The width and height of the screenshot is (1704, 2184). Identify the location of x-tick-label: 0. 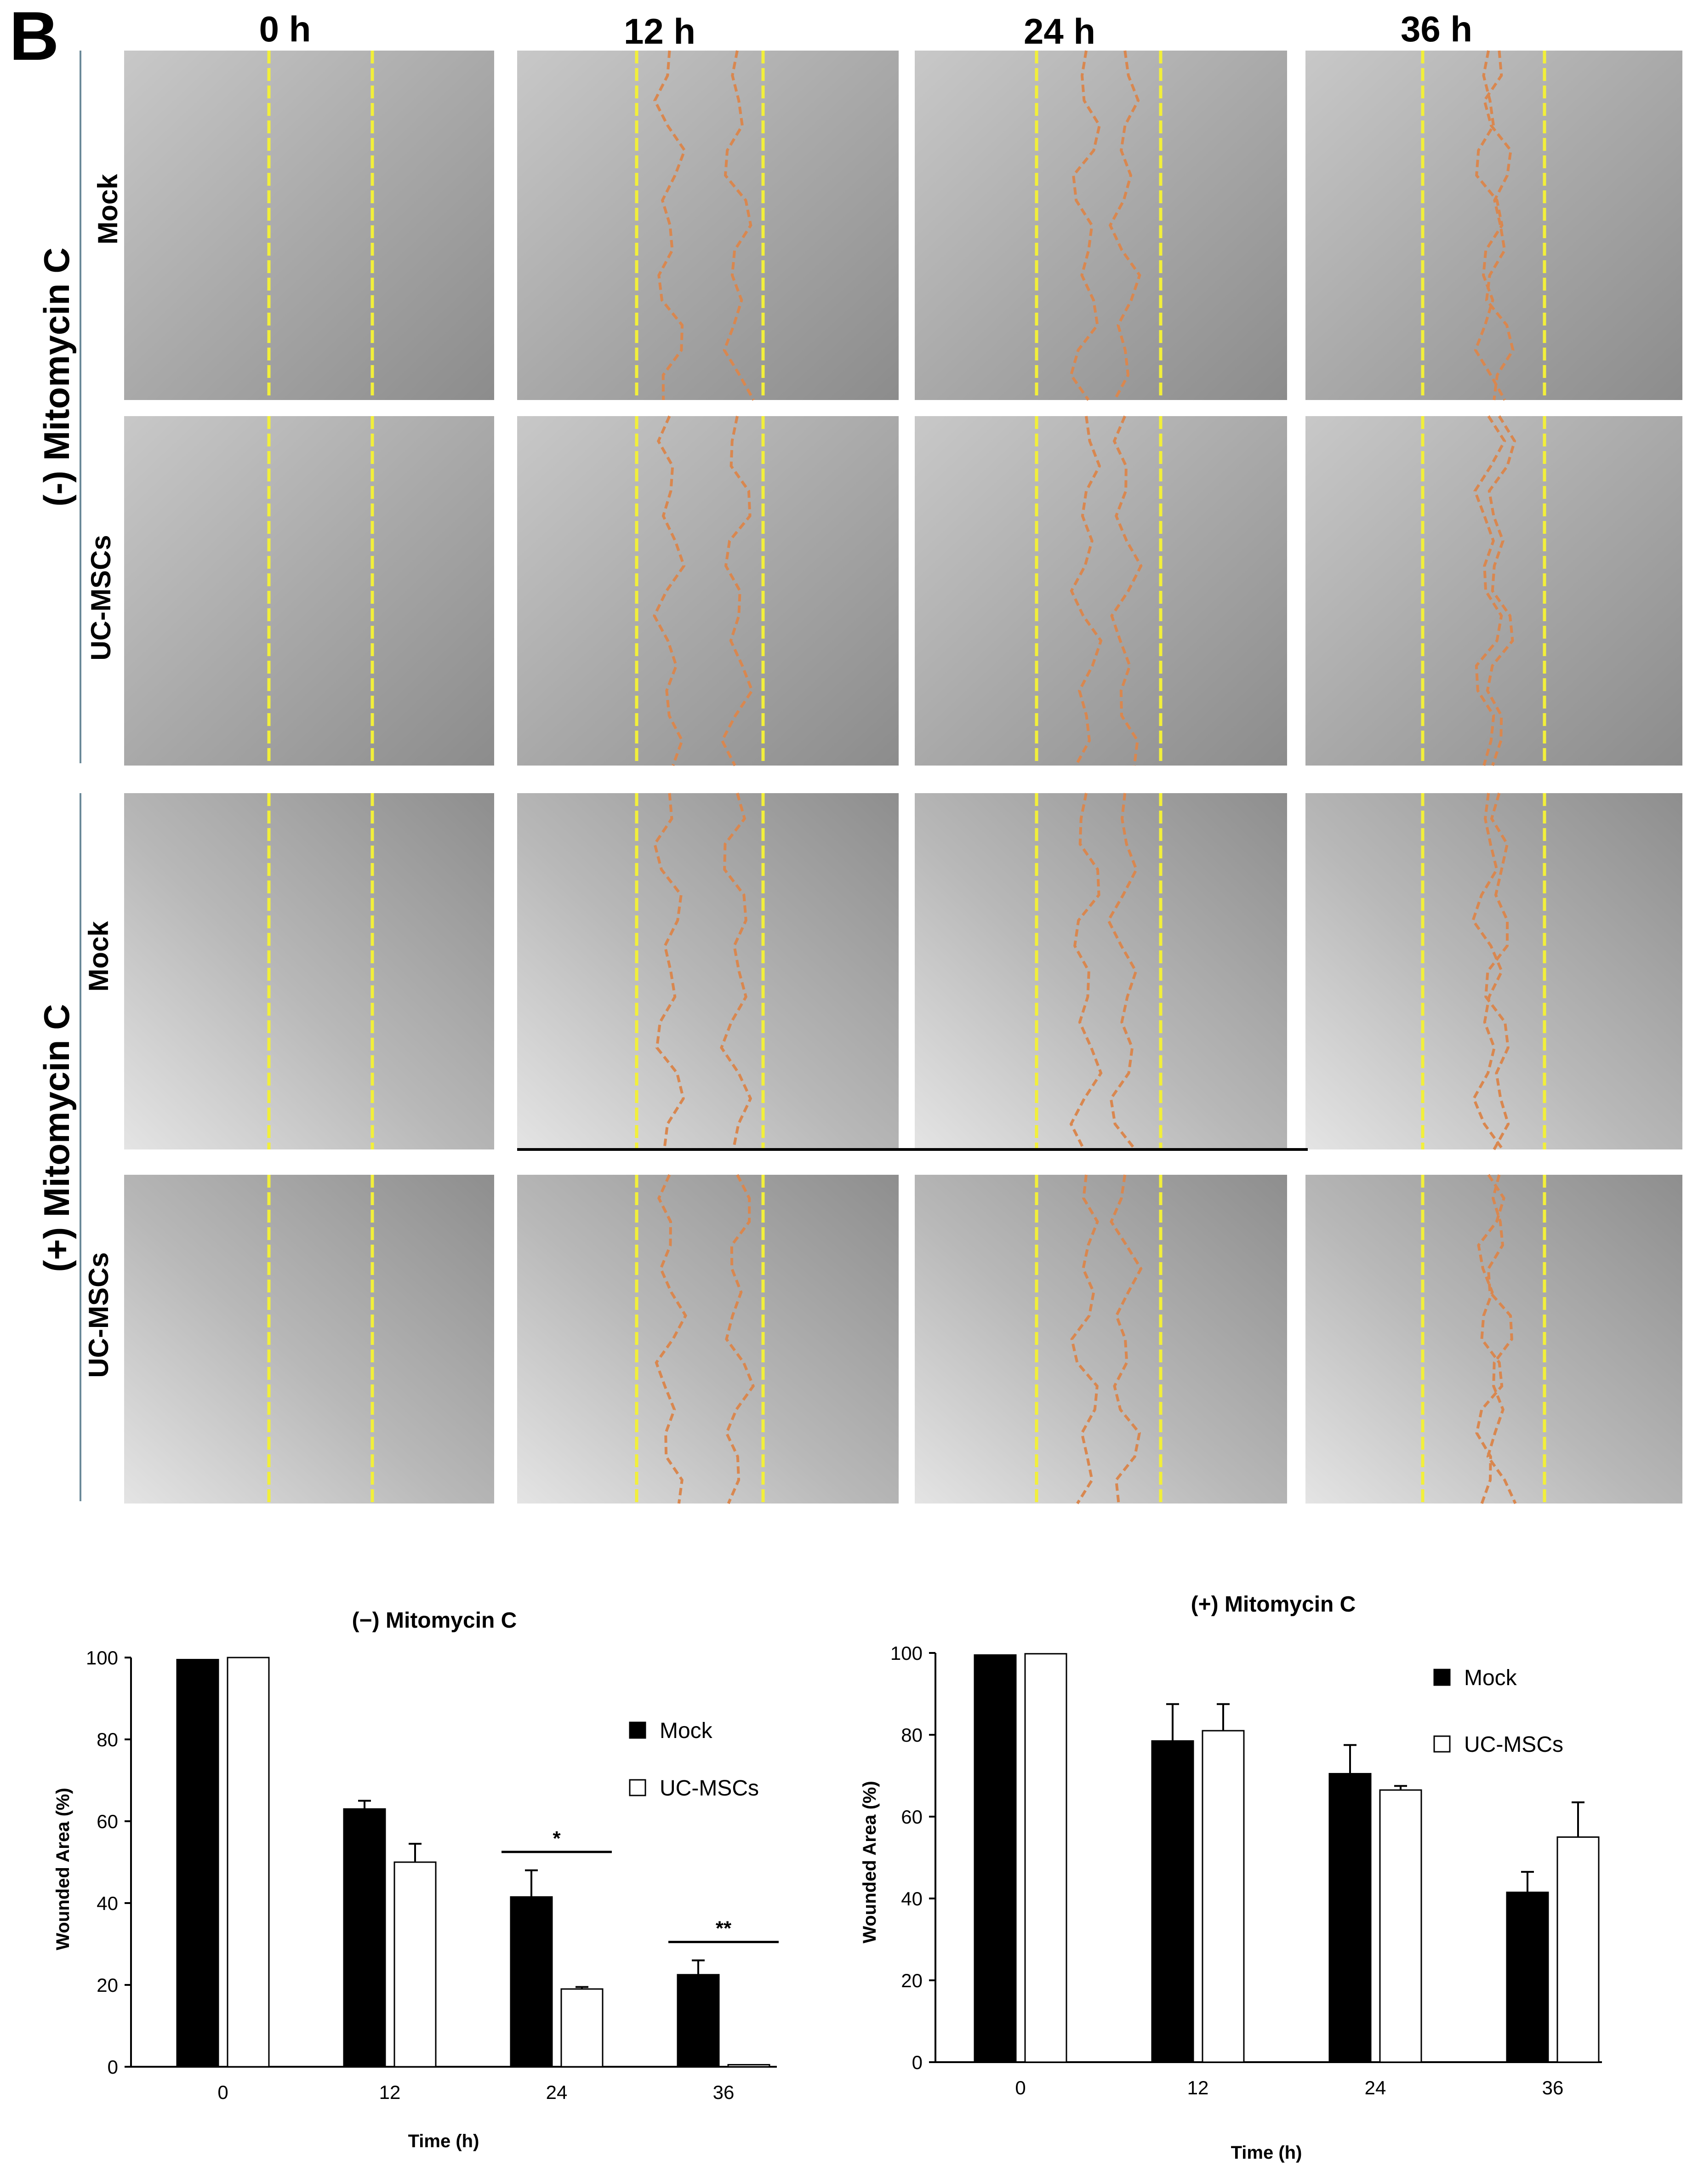
(222, 2092).